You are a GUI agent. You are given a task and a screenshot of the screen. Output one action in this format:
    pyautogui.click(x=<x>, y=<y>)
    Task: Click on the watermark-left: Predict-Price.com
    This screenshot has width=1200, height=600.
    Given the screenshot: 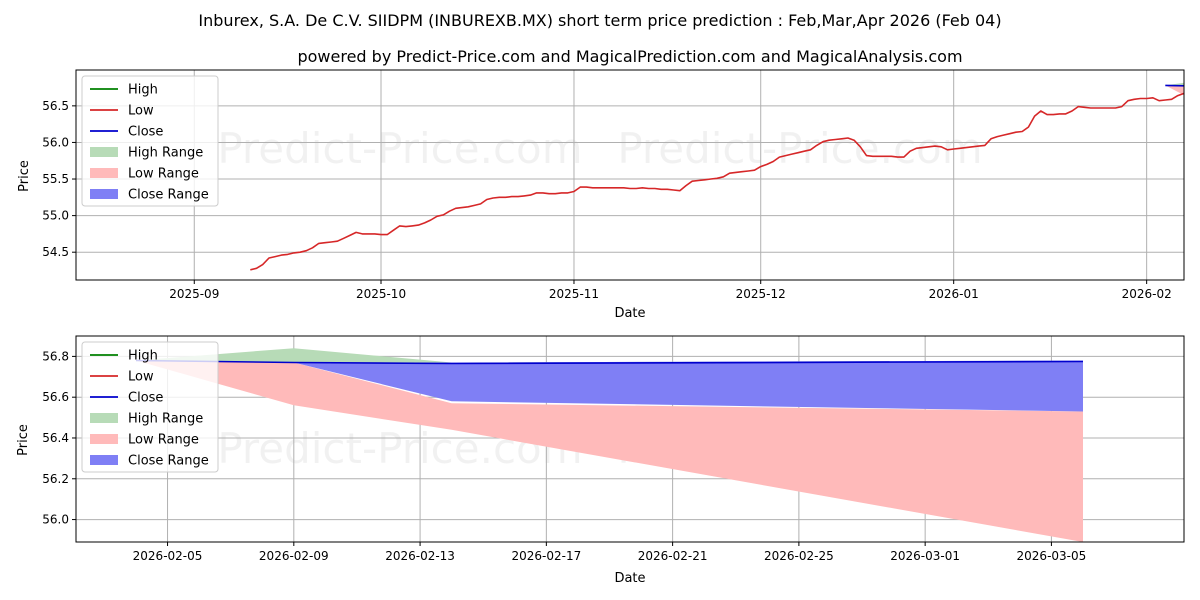 What is the action you would take?
    pyautogui.click(x=399, y=148)
    